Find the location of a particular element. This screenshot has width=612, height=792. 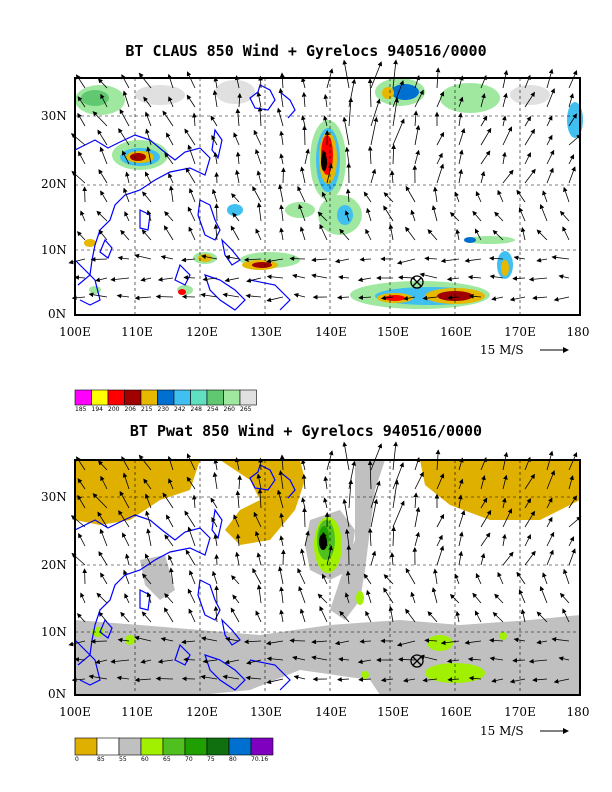

colorbar-label: 230 is located at coordinates (163, 409).